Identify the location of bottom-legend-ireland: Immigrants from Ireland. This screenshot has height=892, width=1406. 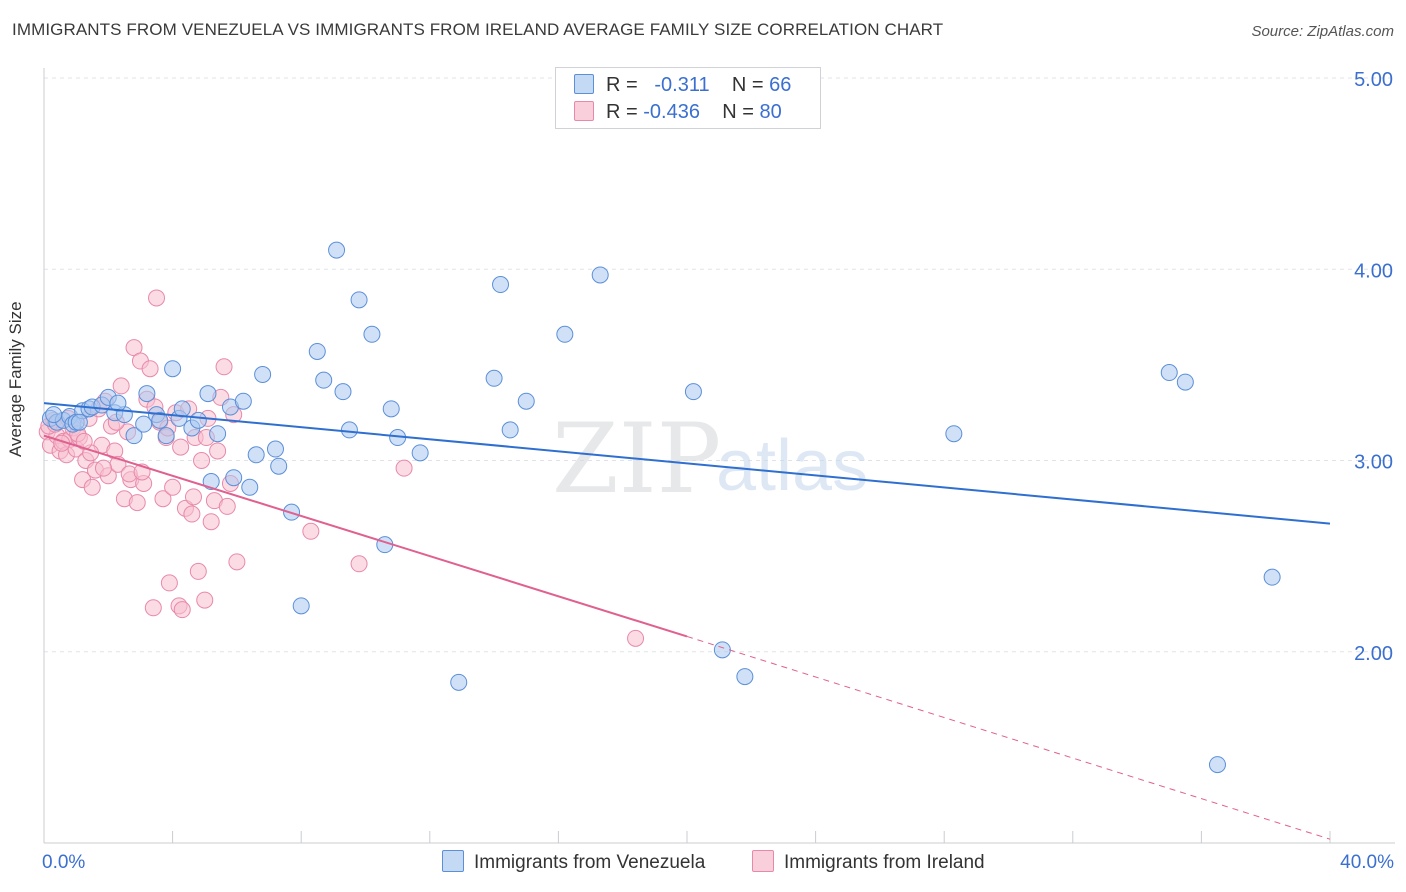
(868, 862).